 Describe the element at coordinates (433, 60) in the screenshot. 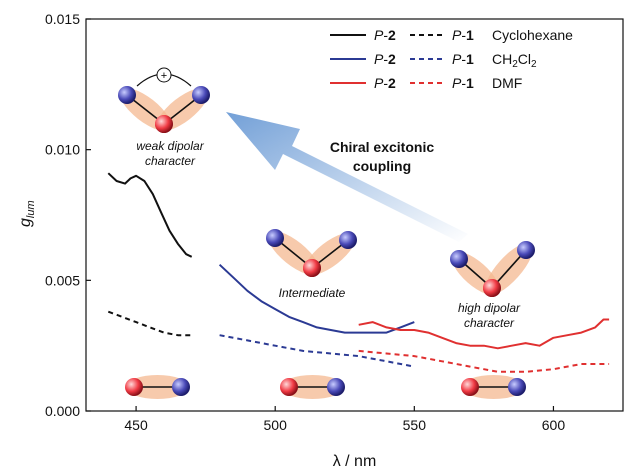

I see `legend-row: P-2 P-1 CH2Cl2` at that location.